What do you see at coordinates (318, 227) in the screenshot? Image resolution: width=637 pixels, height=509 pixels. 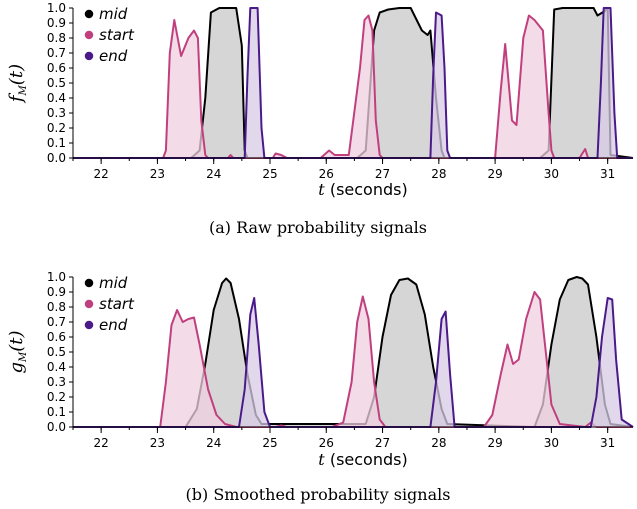 I see `figure-caption: (a) Raw probability signals` at bounding box center [318, 227].